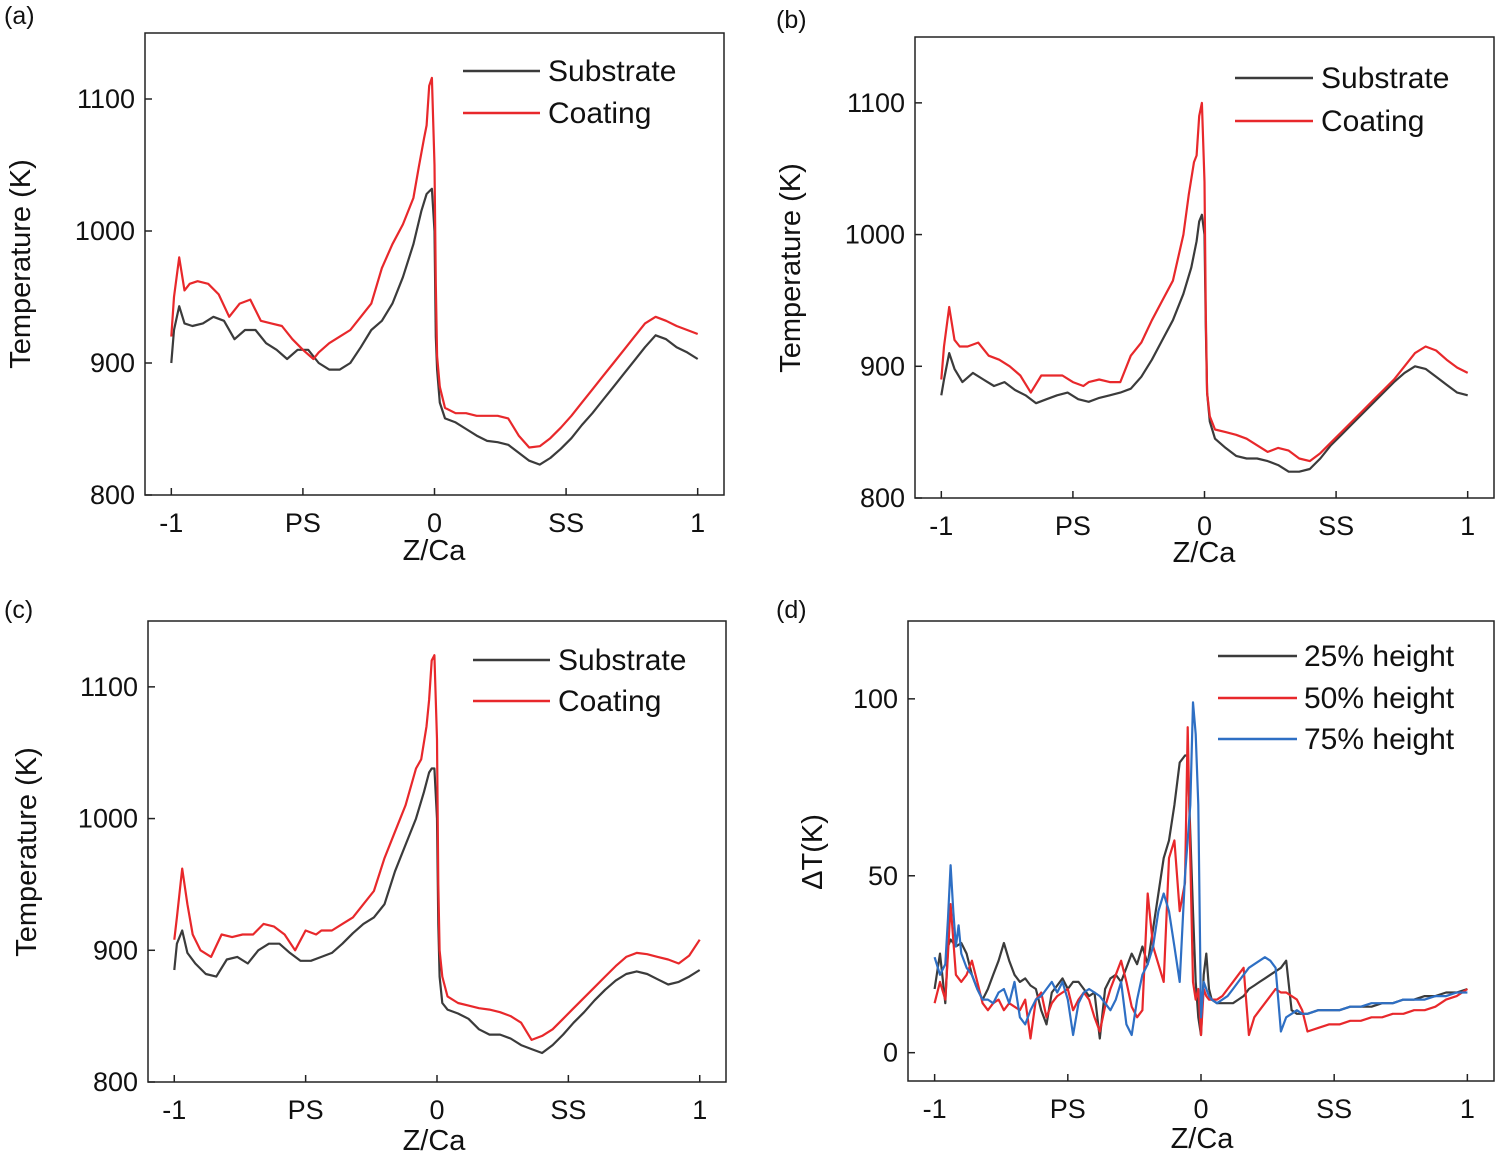 This screenshot has height=1159, width=1504. Describe the element at coordinates (18, 610) in the screenshot. I see `panel-label: (c)` at that location.